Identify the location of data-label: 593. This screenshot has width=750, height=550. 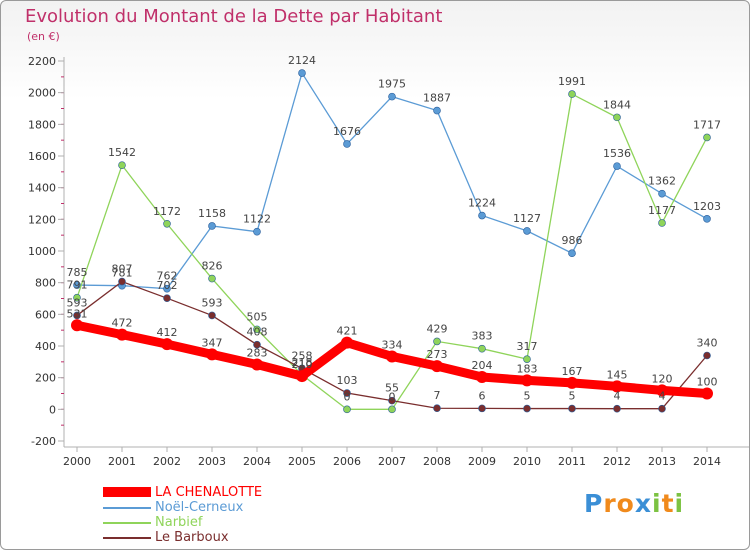
(212, 302).